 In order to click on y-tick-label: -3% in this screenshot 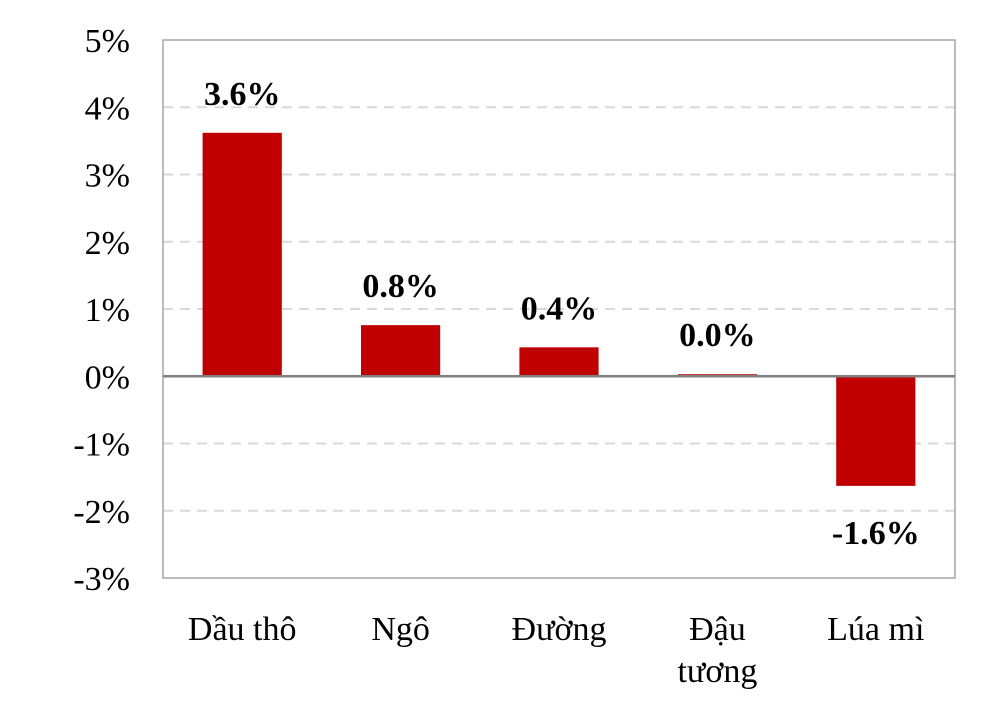, I will do `click(101, 579)`.